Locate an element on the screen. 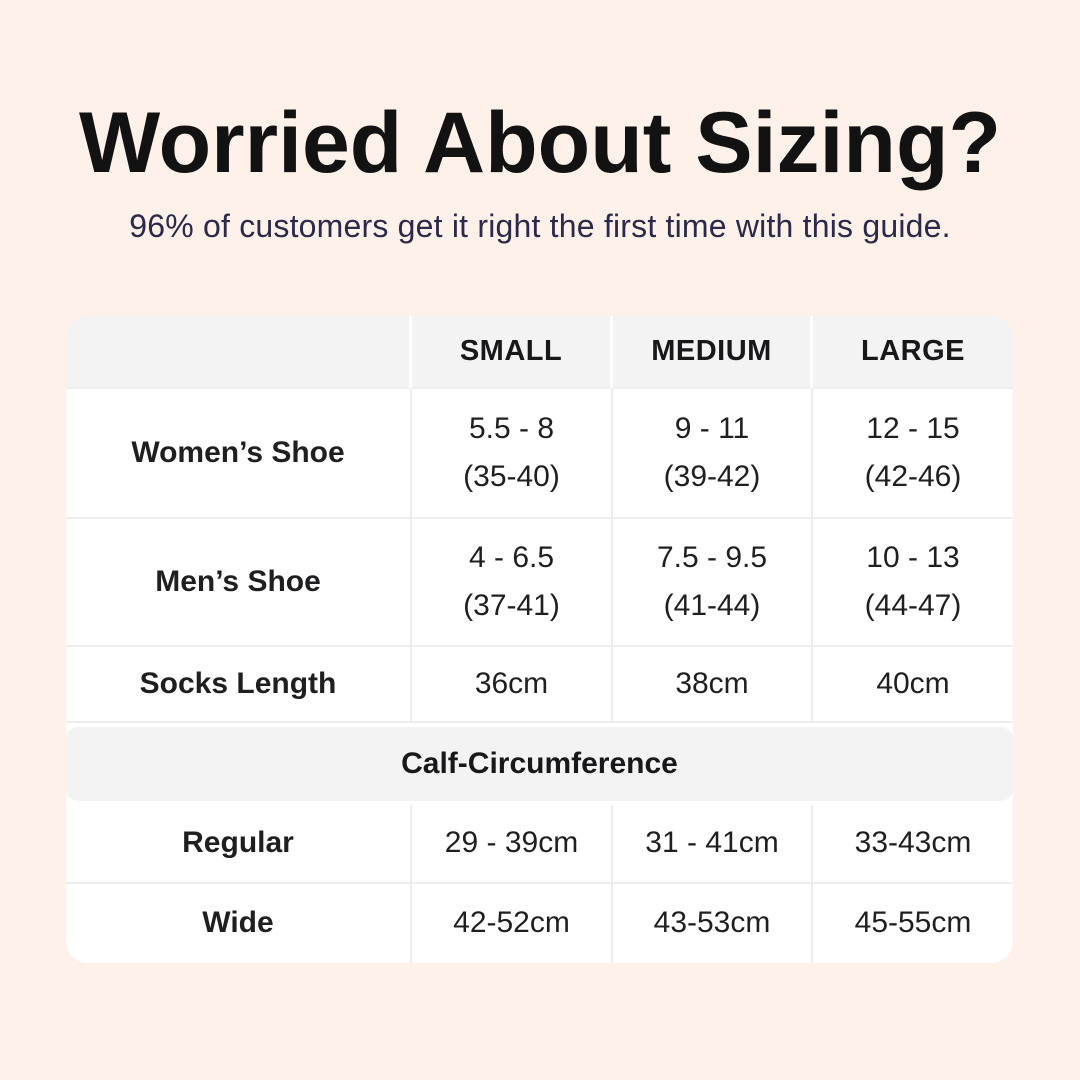 The width and height of the screenshot is (1080, 1080). cell-value: 4 - 6.5 is located at coordinates (511, 557).